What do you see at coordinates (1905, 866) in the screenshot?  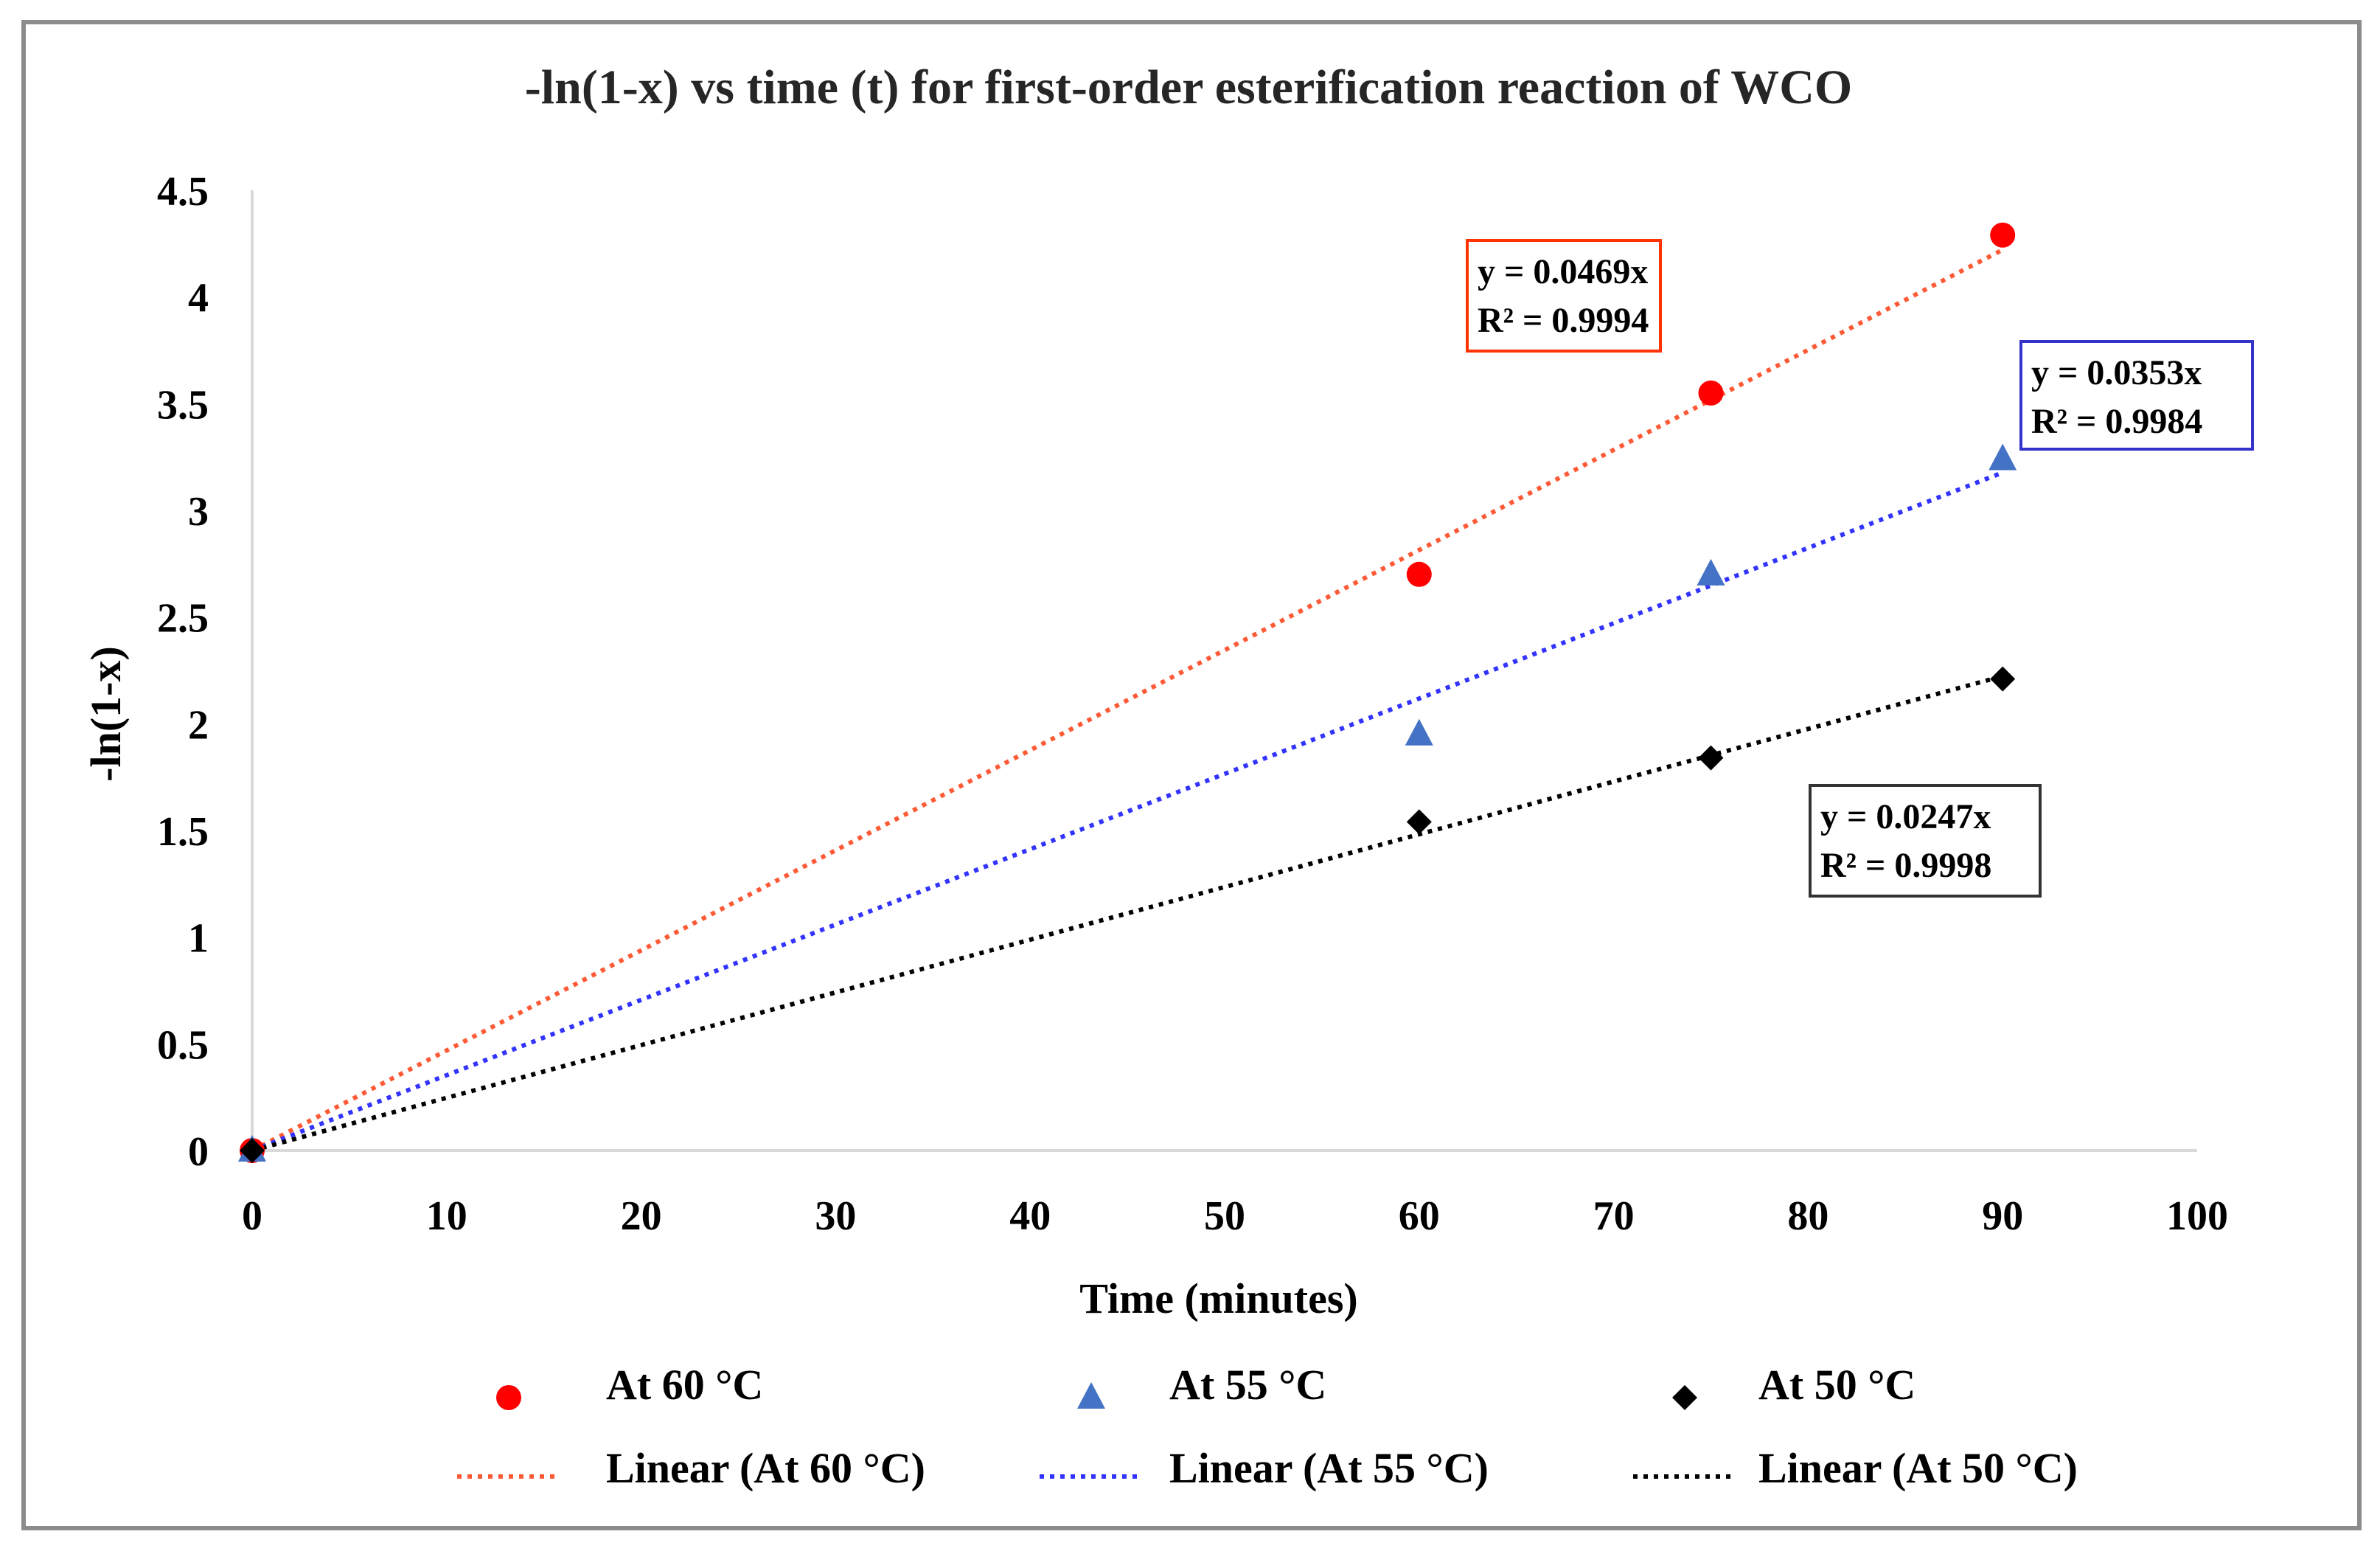 I see `trend-r-squared: R² = 0.9998` at bounding box center [1905, 866].